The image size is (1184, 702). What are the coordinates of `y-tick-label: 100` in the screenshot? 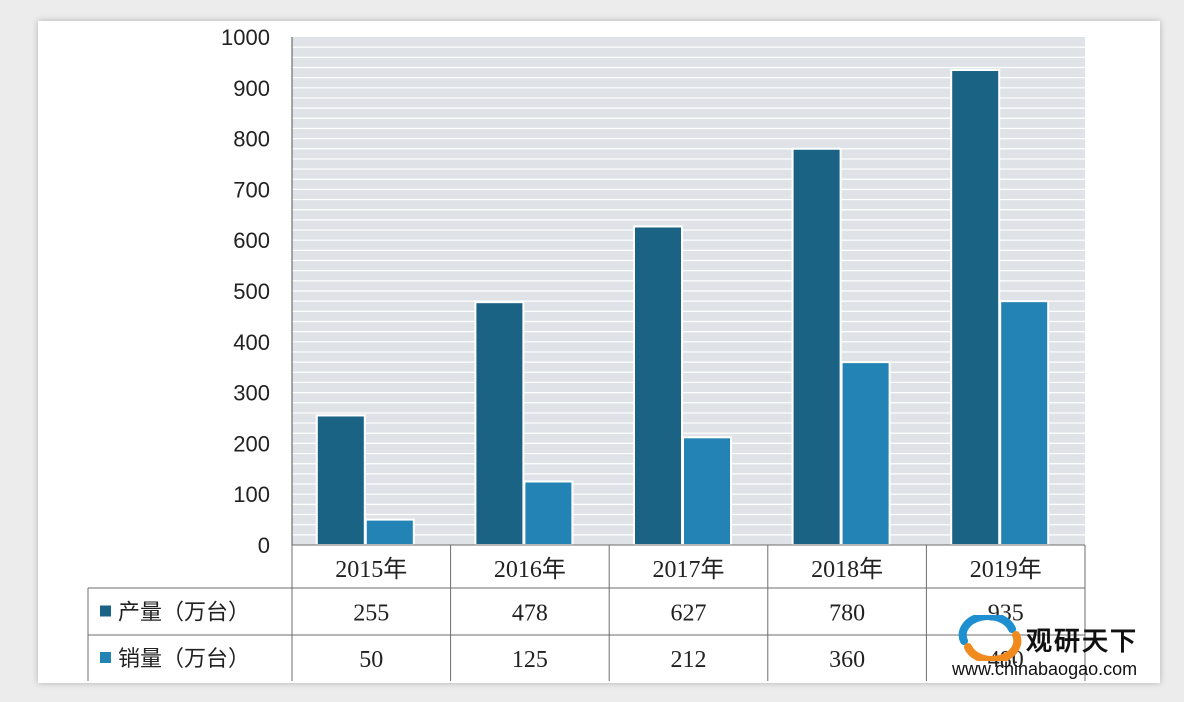 It's located at (251, 494).